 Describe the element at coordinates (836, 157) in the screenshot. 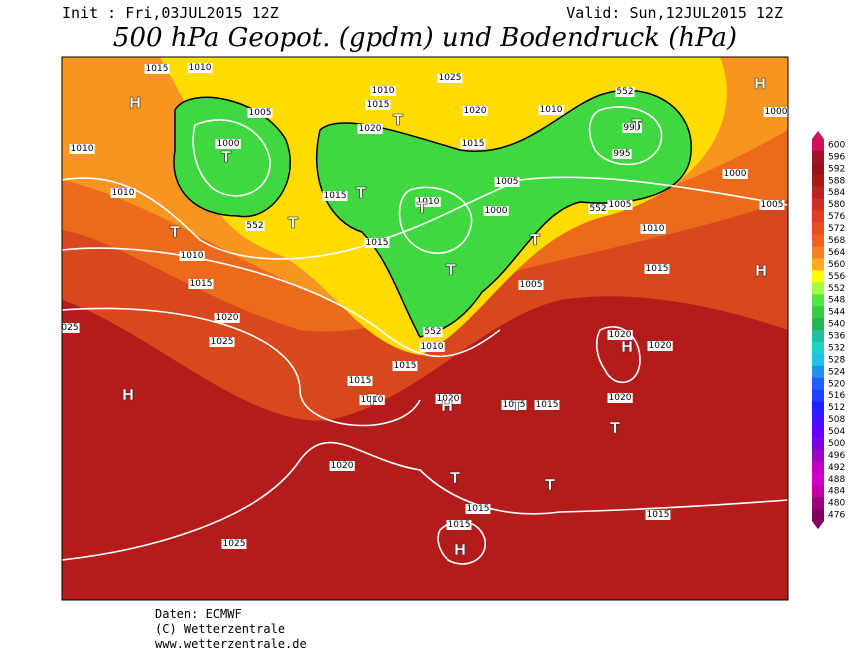

I see `legend-label: 596` at that location.